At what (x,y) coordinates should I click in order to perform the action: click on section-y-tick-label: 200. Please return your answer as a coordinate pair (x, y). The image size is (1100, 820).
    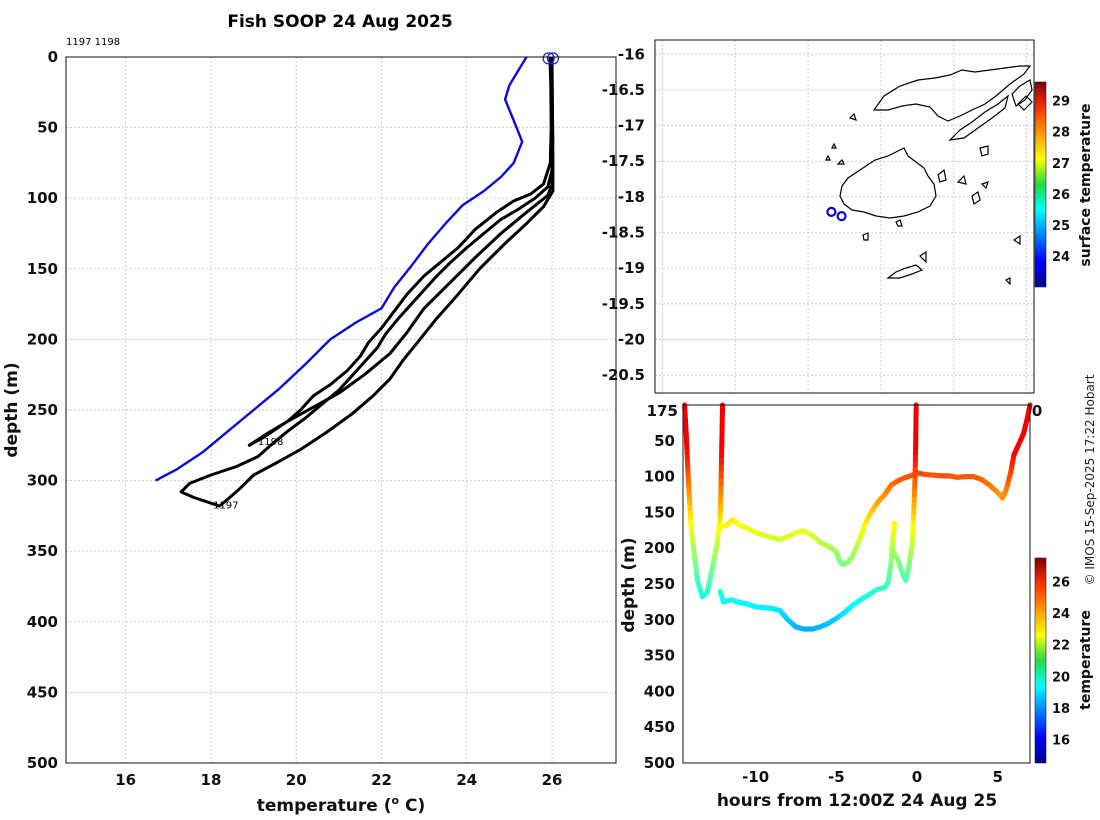
    Looking at the image, I should click on (659, 548).